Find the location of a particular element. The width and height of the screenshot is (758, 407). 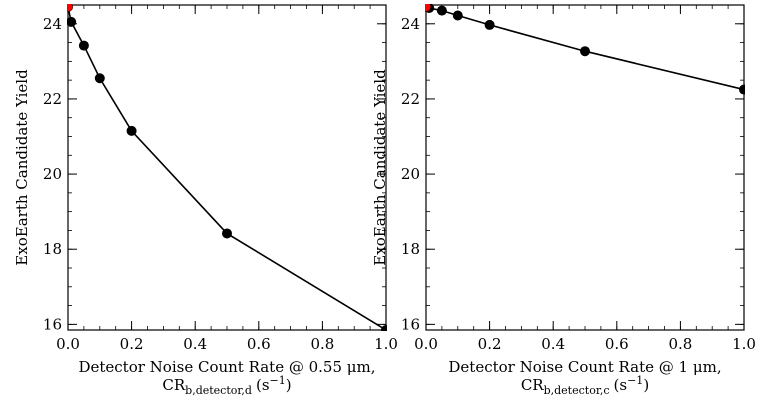

x-axis-label-line1: Detector Noise Count Rate @ 0.55 μm, is located at coordinates (226, 367).